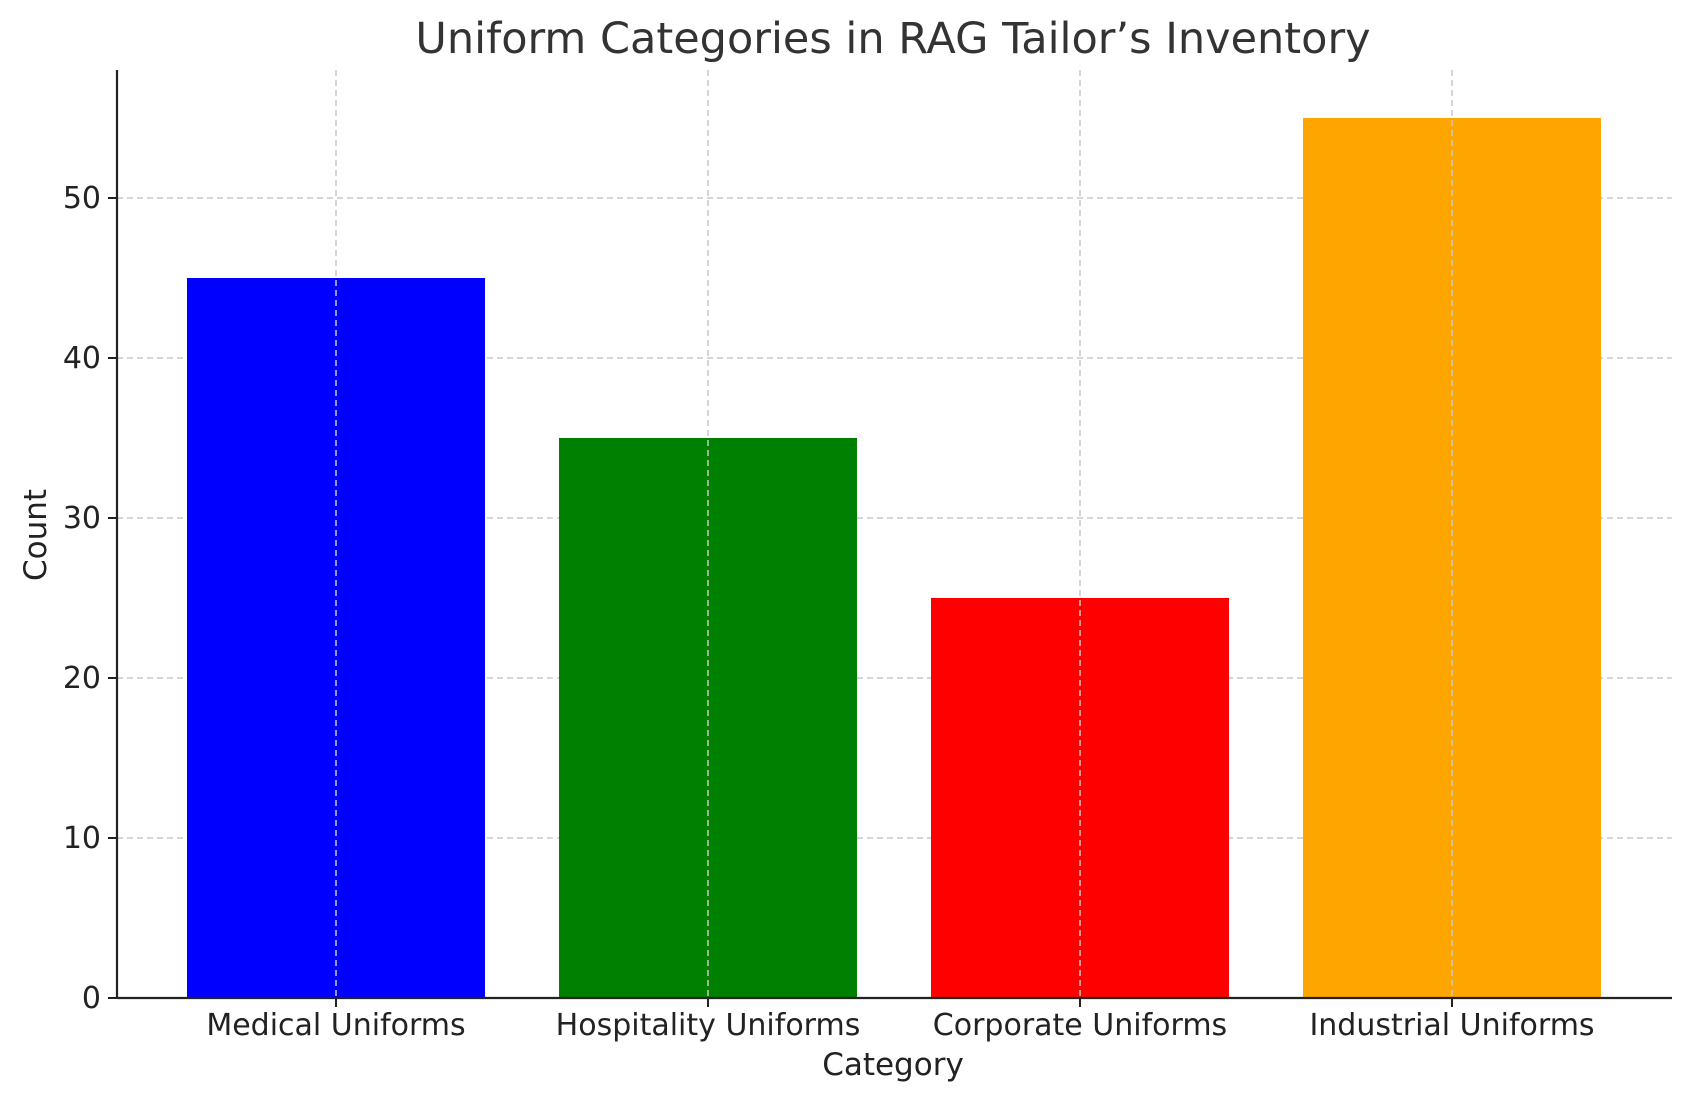 Image resolution: width=1686 pixels, height=1101 pixels. Describe the element at coordinates (1080, 1025) in the screenshot. I see `x-tick-label: Corporate Uniforms` at that location.